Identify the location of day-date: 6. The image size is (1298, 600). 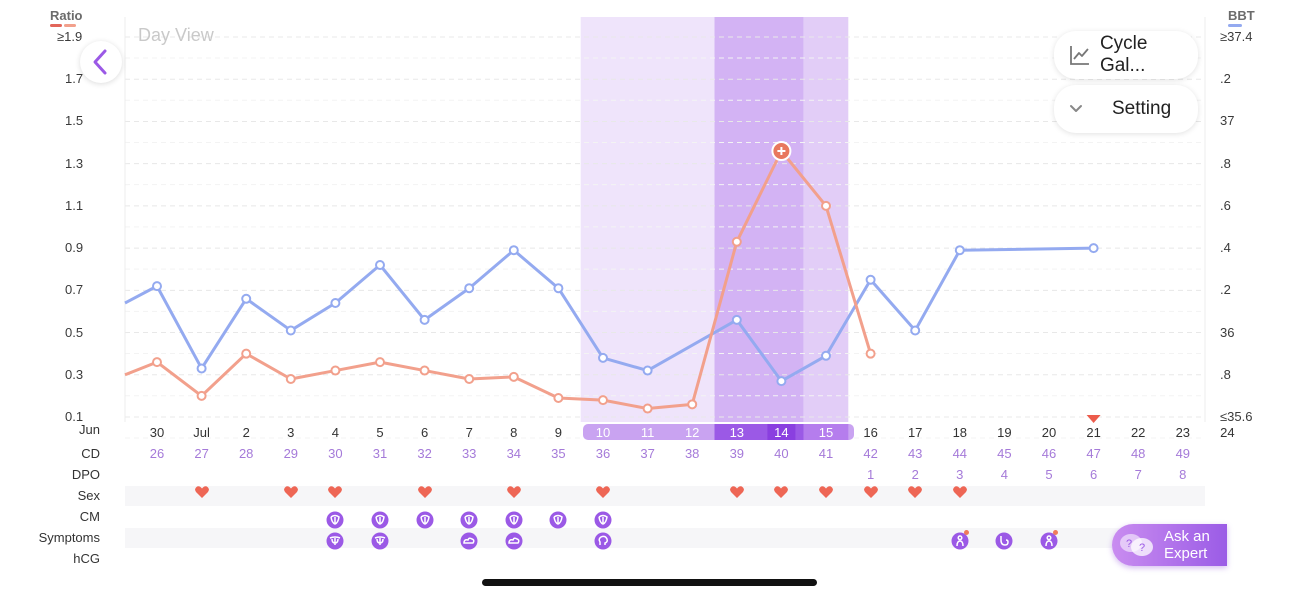
(424, 432).